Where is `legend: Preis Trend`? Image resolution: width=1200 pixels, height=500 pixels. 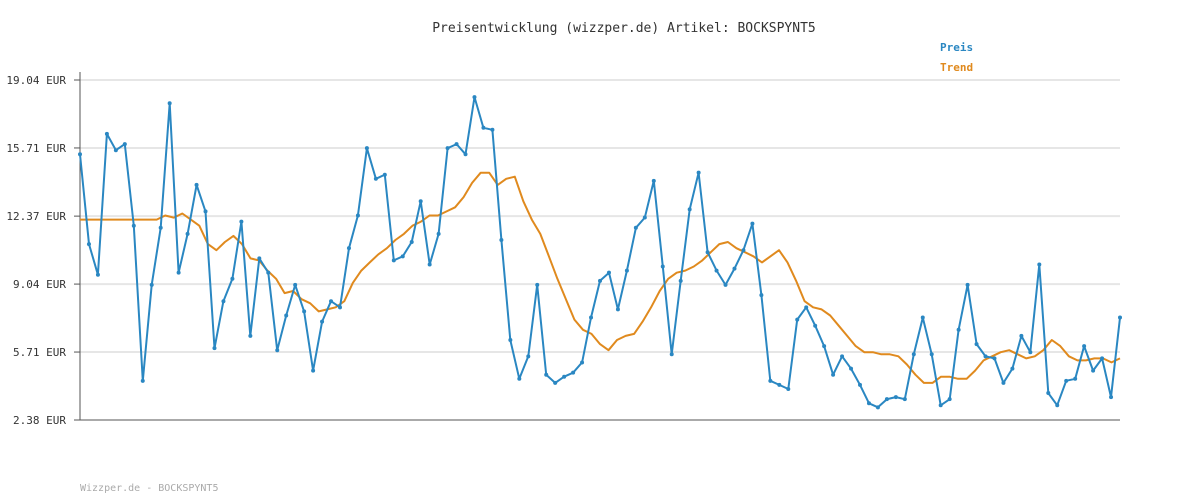 legend: Preis Trend is located at coordinates (956, 57).